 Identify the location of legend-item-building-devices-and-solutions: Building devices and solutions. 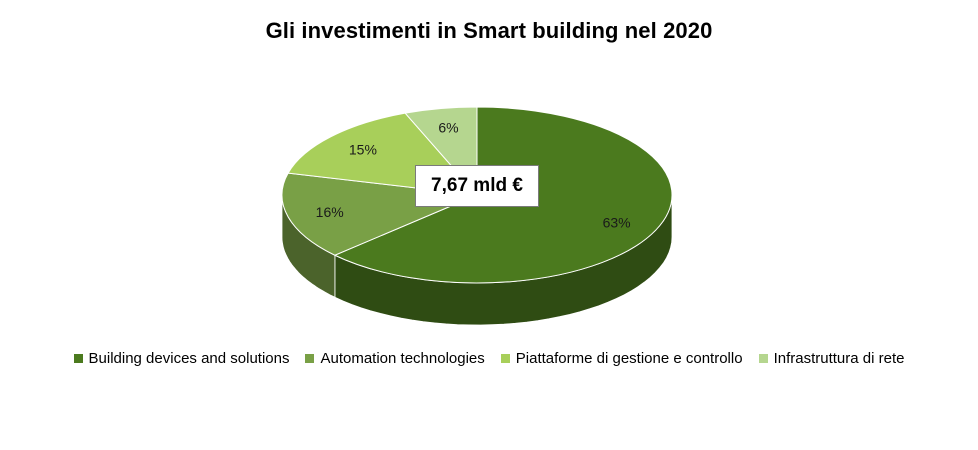
(181, 358).